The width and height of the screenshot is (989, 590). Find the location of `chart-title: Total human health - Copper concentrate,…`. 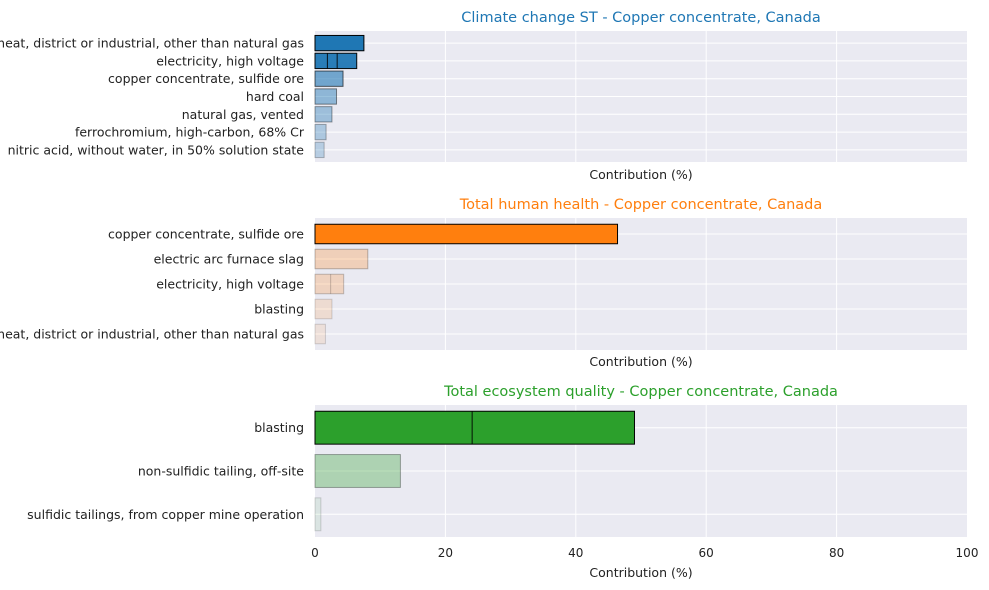

chart-title: Total human health - Copper concentrate,… is located at coordinates (641, 205).